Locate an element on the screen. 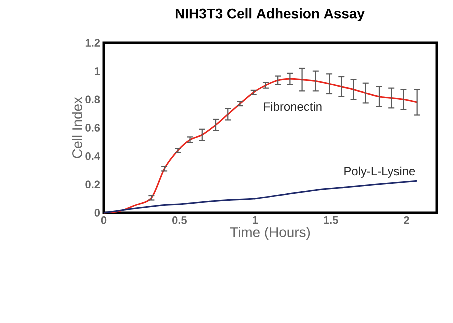 The width and height of the screenshot is (453, 323). chart-title: NIH3T3 Cell Adhesion Assay is located at coordinates (270, 15).